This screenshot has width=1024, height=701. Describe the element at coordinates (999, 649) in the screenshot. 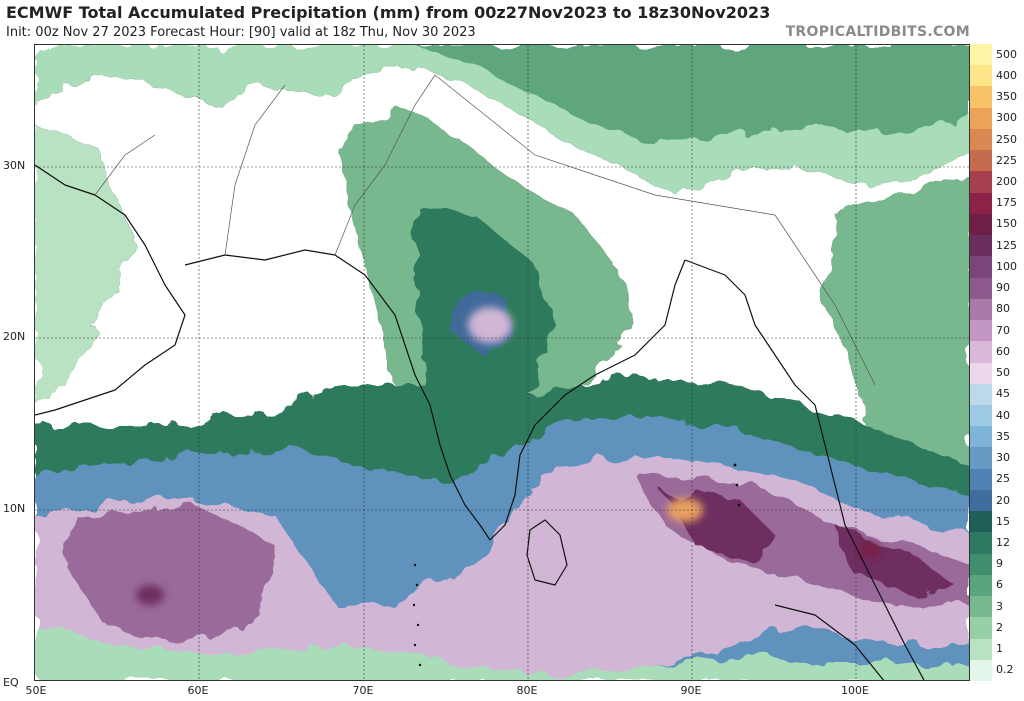

I see `colorbar-label: 1` at that location.